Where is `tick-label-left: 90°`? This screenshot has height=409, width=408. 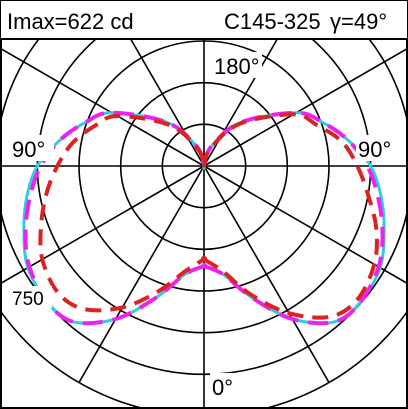 tick-label-left: 90° is located at coordinates (28, 149).